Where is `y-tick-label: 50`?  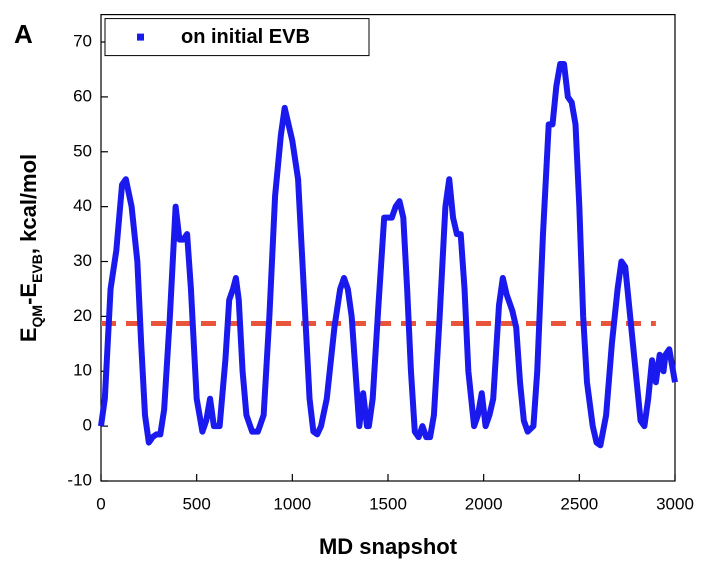
y-tick-label: 50 is located at coordinates (82, 150).